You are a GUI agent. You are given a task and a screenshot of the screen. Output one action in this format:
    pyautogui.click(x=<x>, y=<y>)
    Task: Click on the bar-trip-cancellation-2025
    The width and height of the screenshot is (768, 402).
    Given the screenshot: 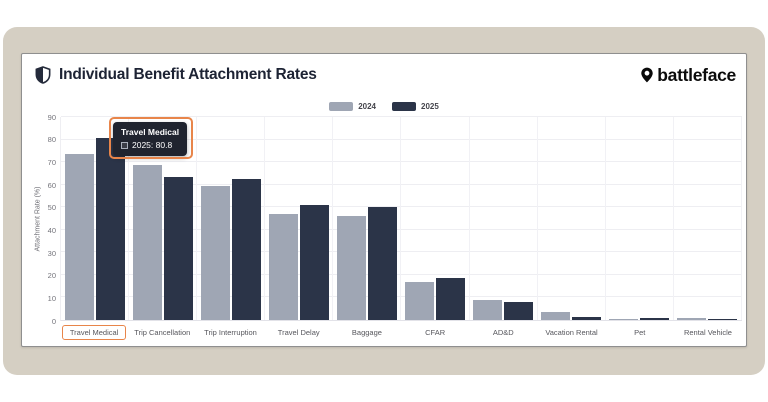 What is the action you would take?
    pyautogui.click(x=178, y=248)
    